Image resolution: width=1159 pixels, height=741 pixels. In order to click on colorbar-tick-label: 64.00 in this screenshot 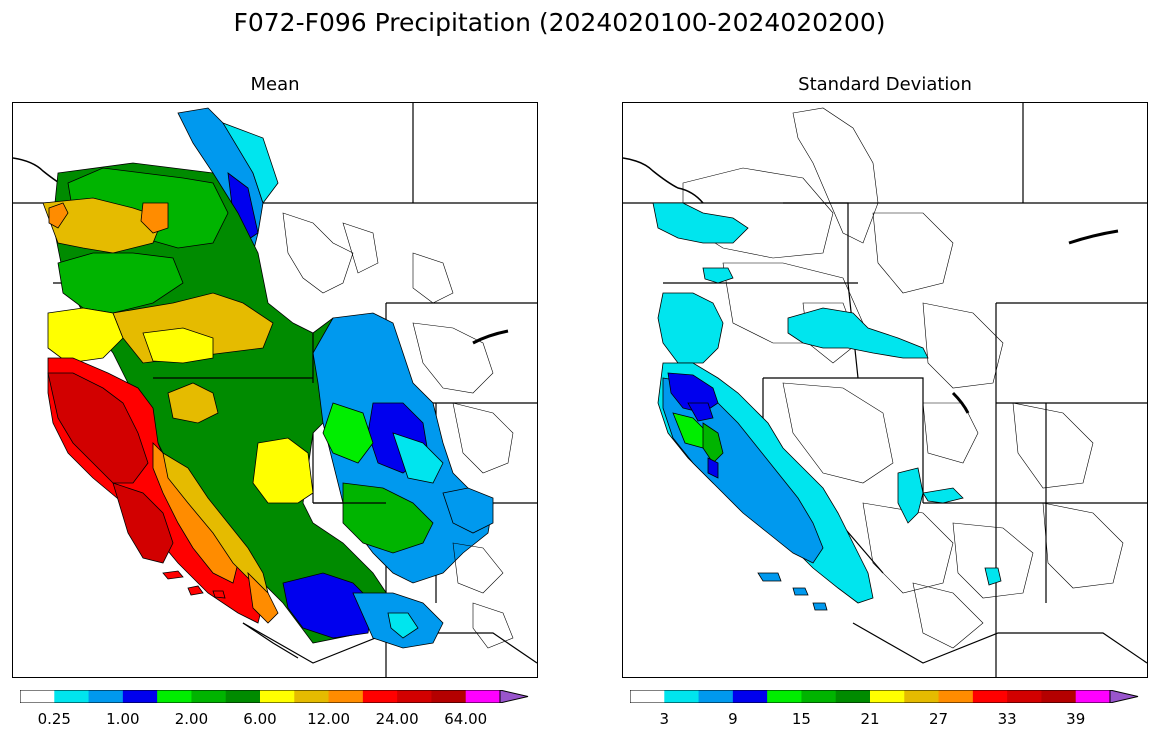, I will do `click(466, 719)`.